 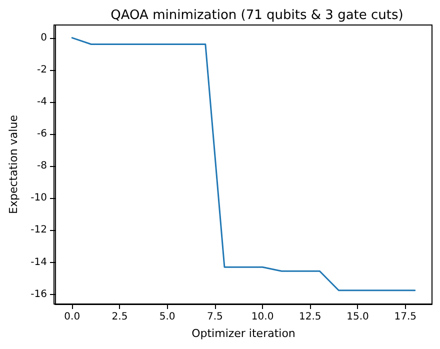 What do you see at coordinates (310, 317) in the screenshot?
I see `x-tick-label: 12.5` at bounding box center [310, 317].